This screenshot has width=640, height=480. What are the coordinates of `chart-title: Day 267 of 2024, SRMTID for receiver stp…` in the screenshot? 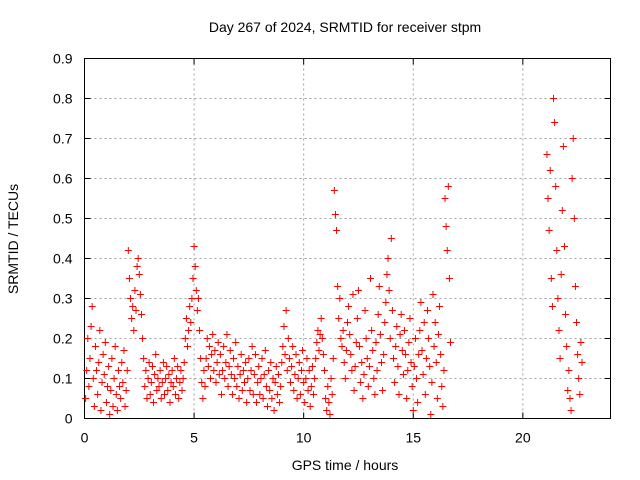 It's located at (345, 27).